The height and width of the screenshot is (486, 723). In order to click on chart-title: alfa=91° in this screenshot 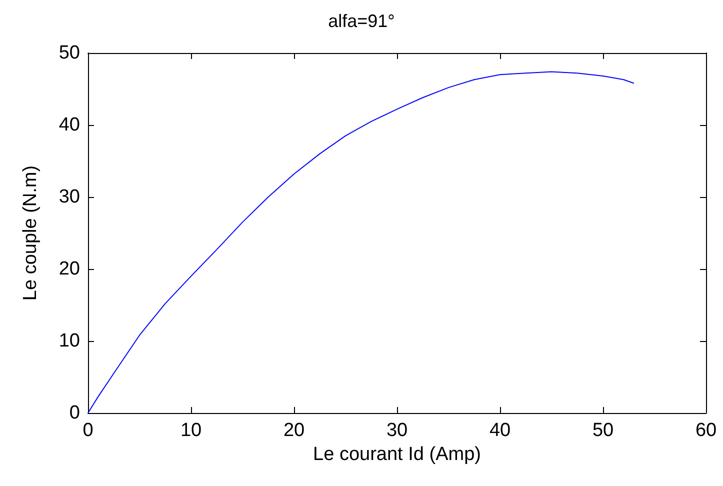, I will do `click(361, 21)`.